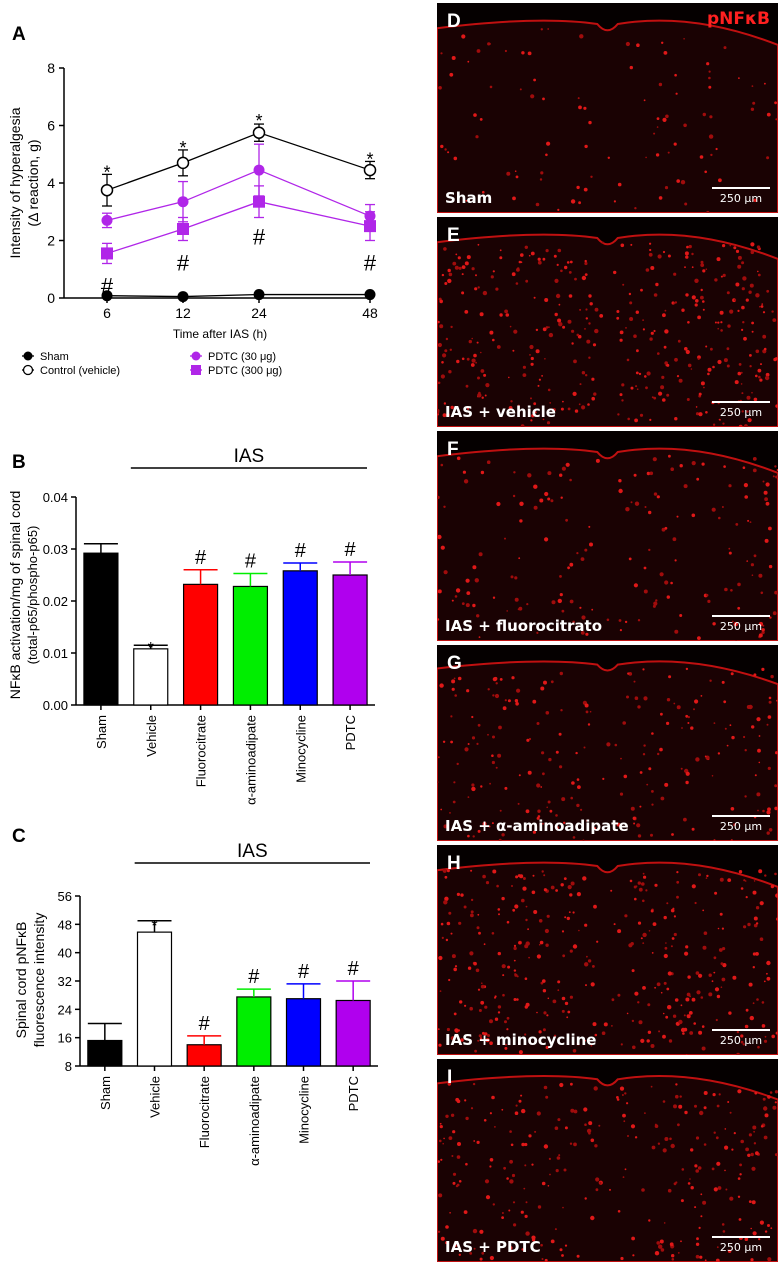  Describe the element at coordinates (607, 536) in the screenshot. I see `micrograph-f: F IAS + fluorocitrato 250 μm` at that location.